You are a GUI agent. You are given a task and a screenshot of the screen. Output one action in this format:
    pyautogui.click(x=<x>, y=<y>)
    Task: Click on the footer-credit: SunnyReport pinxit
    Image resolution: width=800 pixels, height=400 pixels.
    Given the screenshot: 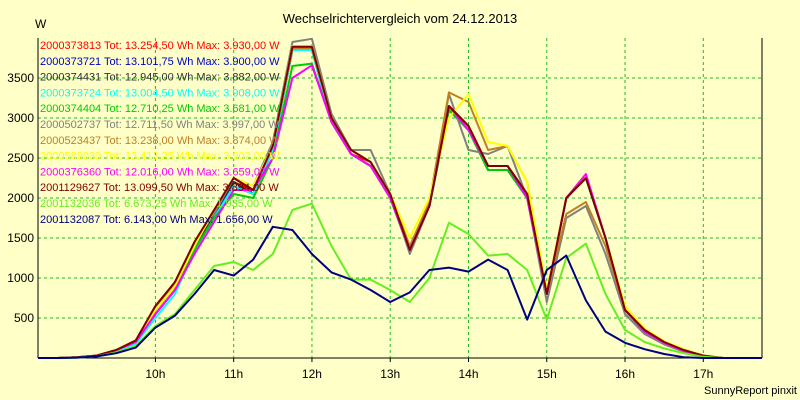 What is the action you would take?
    pyautogui.click(x=750, y=391)
    